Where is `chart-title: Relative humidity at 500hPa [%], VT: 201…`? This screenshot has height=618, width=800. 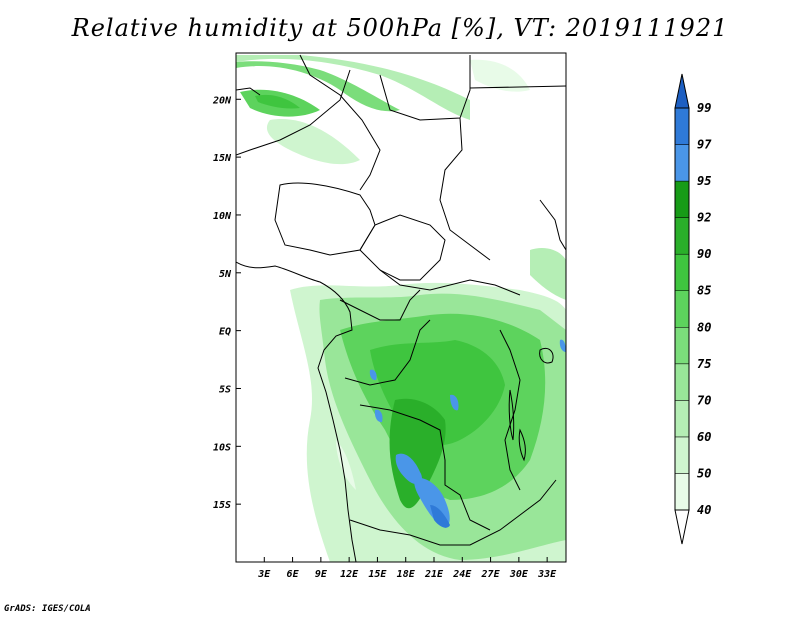 chart-title: Relative humidity at 500hPa [%], VT: 201… is located at coordinates (400, 28).